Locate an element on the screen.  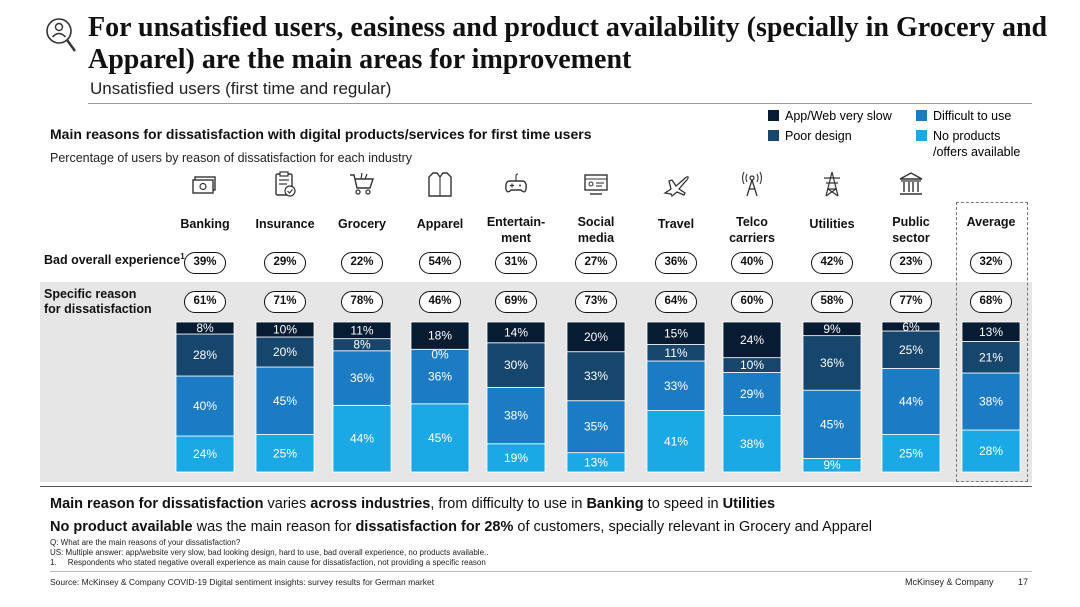
gamepad-icon is located at coordinates (516, 184).